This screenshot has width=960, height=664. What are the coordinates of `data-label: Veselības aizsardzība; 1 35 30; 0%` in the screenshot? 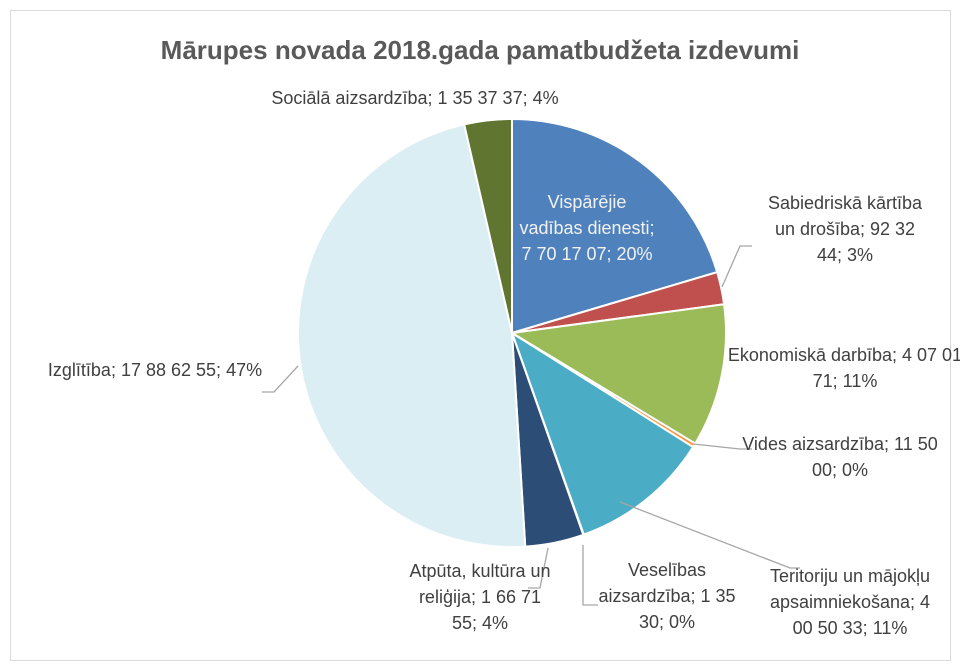 It's located at (667, 596).